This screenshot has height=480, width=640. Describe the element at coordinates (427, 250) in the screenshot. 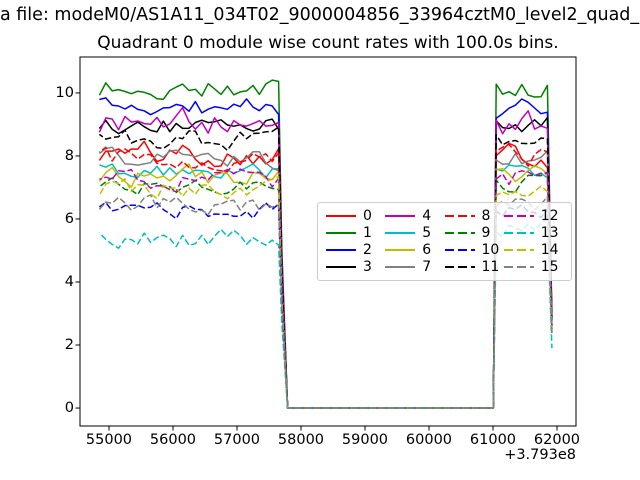

I see `legend-label: 6` at that location.